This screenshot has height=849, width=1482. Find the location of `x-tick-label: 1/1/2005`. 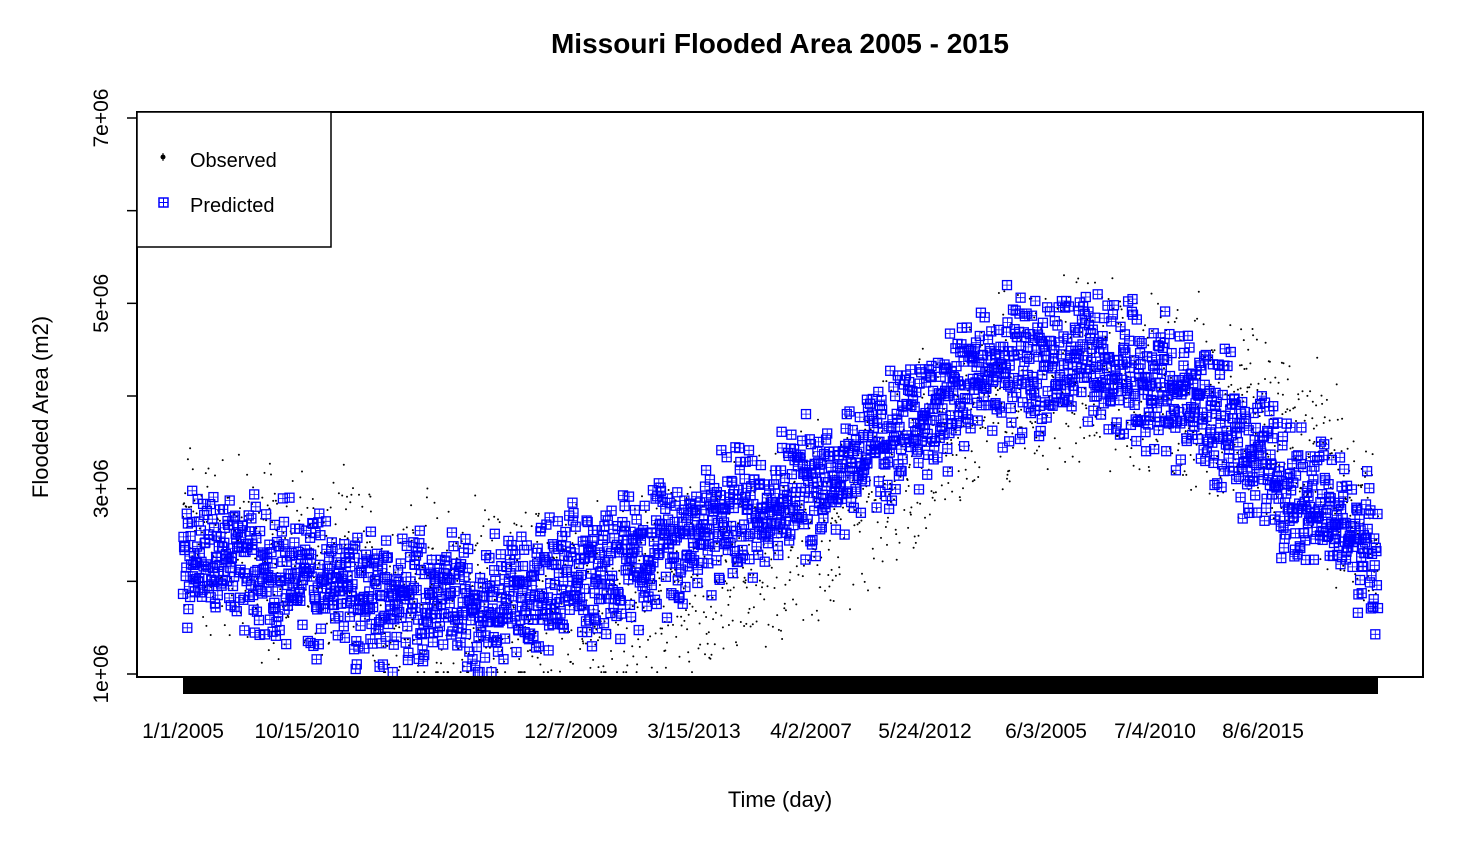

x-tick-label: 1/1/2005 is located at coordinates (183, 731).